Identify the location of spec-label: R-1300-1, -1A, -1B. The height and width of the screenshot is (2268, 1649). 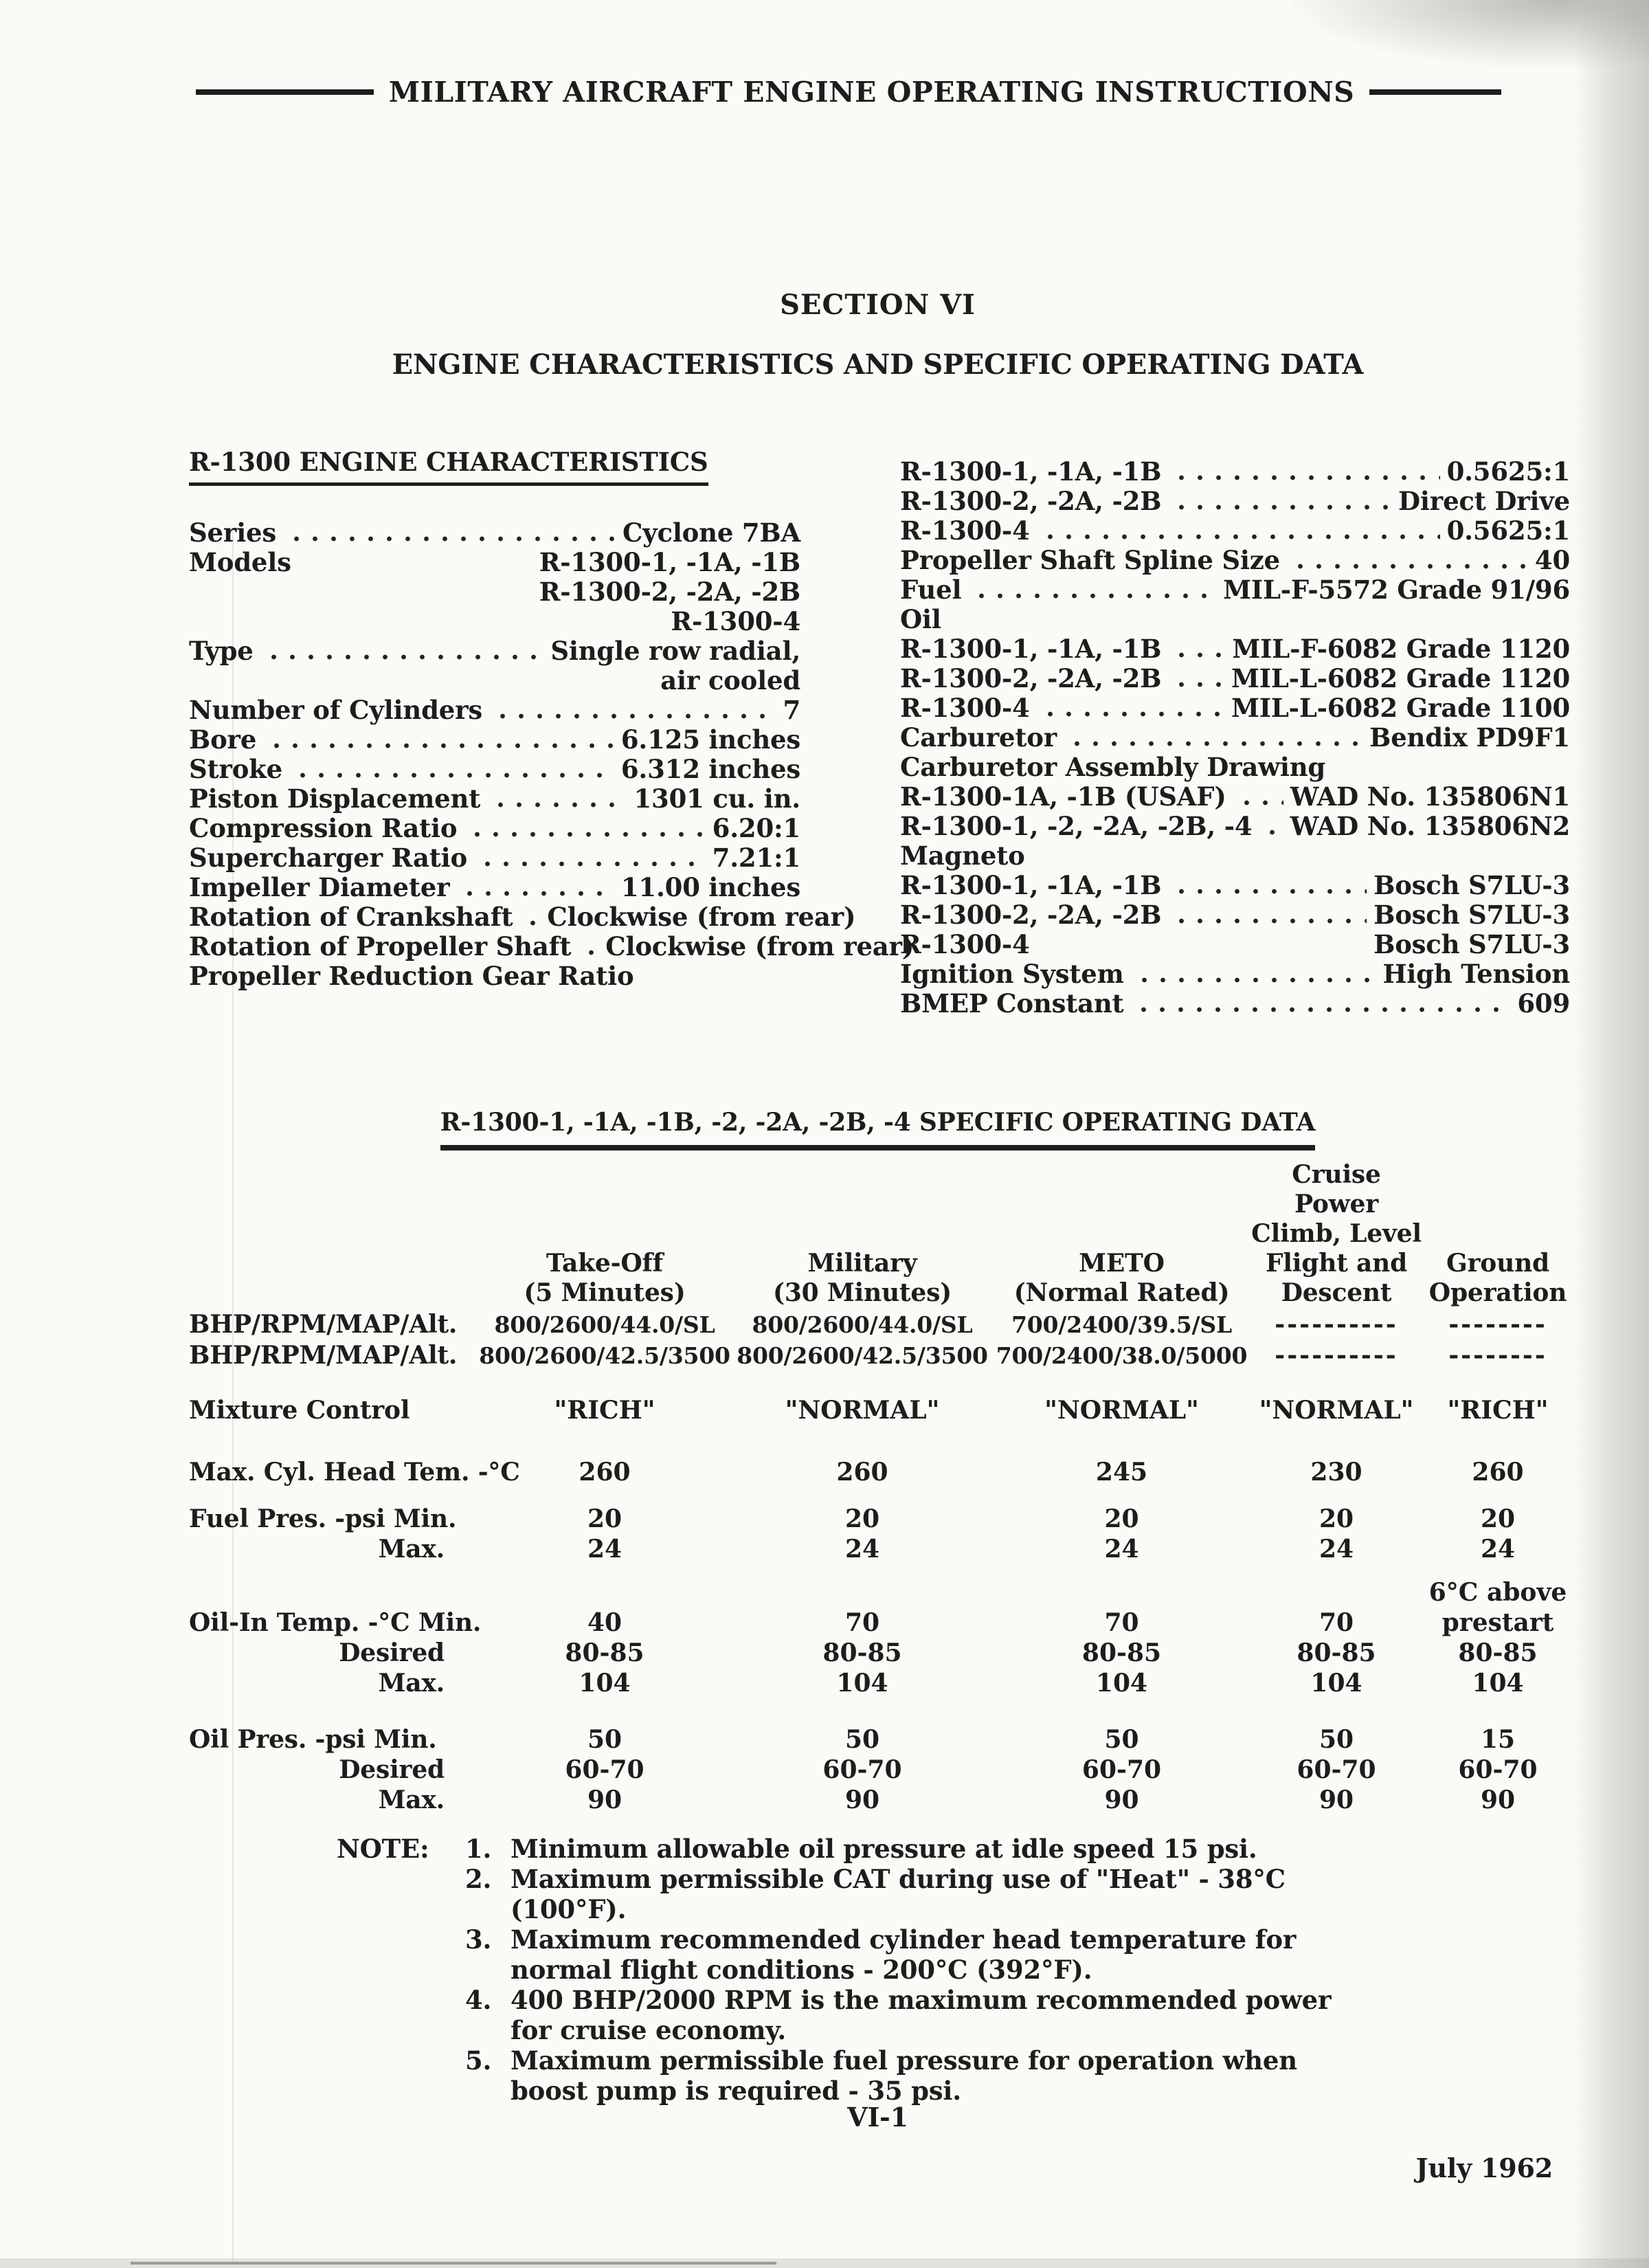
(1031, 471).